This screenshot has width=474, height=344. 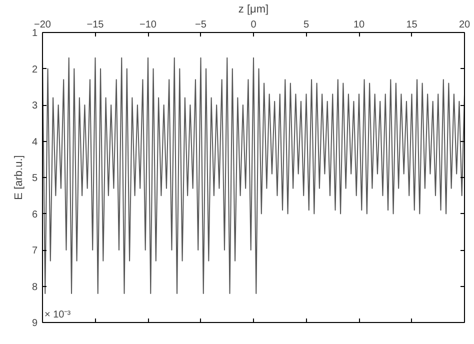 What do you see at coordinates (253, 25) in the screenshot?
I see `x-tick-label: 0` at bounding box center [253, 25].